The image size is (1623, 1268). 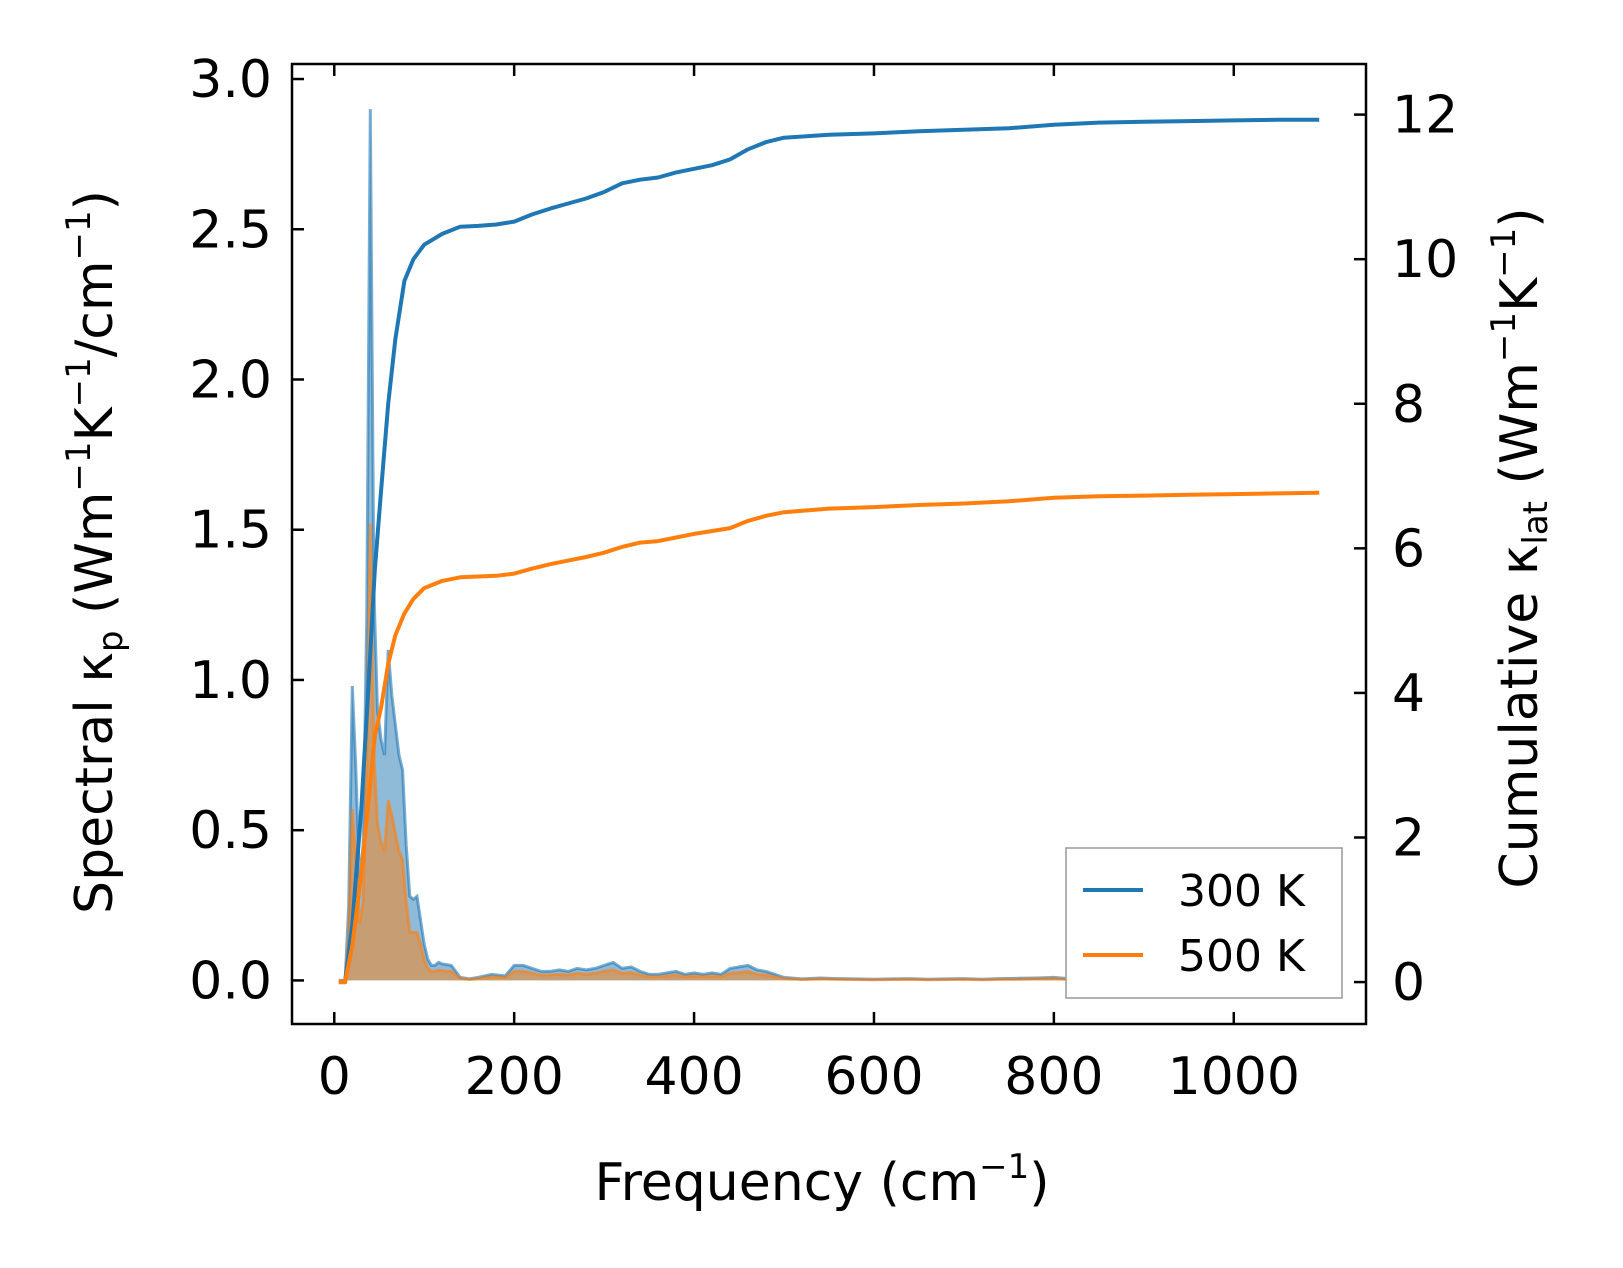 What do you see at coordinates (873, 1077) in the screenshot?
I see `x-tick-label: 600` at bounding box center [873, 1077].